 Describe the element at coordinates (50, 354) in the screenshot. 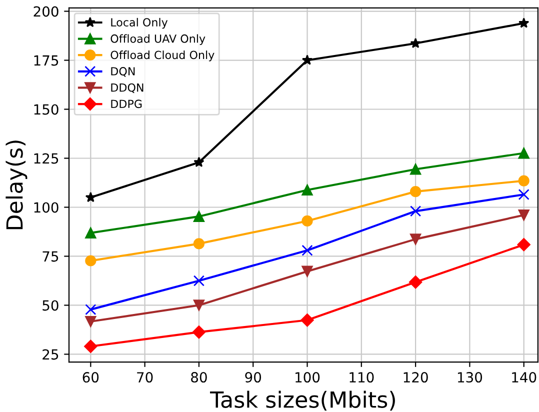

I see `y-tick-label: 25` at that location.